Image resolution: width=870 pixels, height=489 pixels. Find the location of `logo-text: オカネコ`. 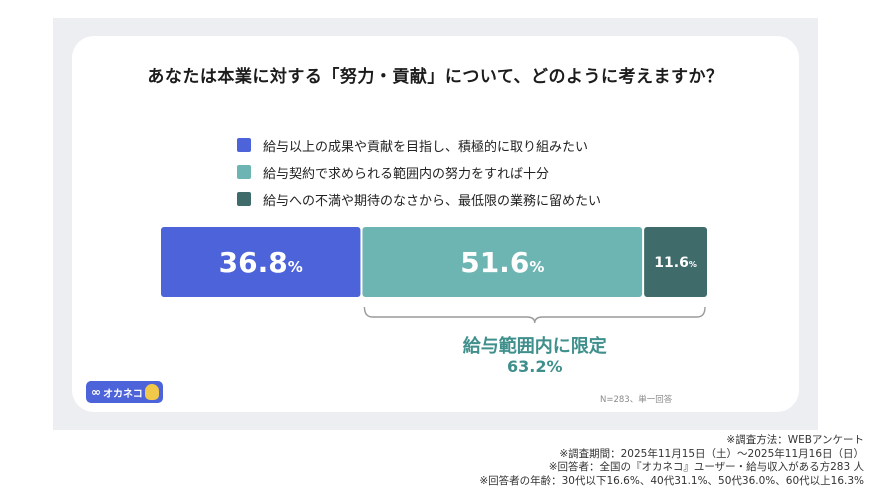

logo-text: オカネコ is located at coordinates (123, 394).